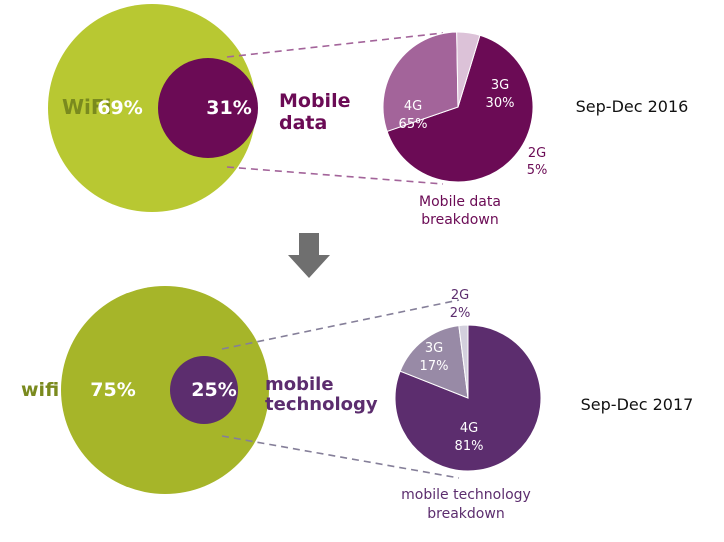 The width and height of the screenshot is (724, 542). What do you see at coordinates (303, 123) in the screenshot?
I see `mobile-label: data` at bounding box center [303, 123].